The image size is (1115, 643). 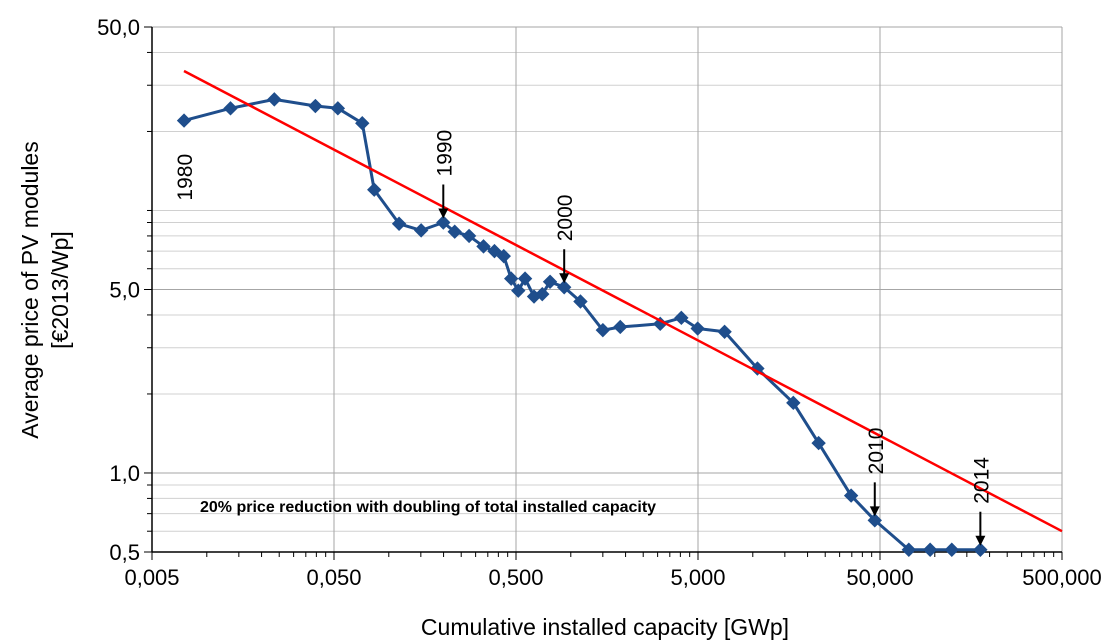 I want to click on x-axis-title: Cumulative installed capacity [GWp], so click(x=605, y=627).